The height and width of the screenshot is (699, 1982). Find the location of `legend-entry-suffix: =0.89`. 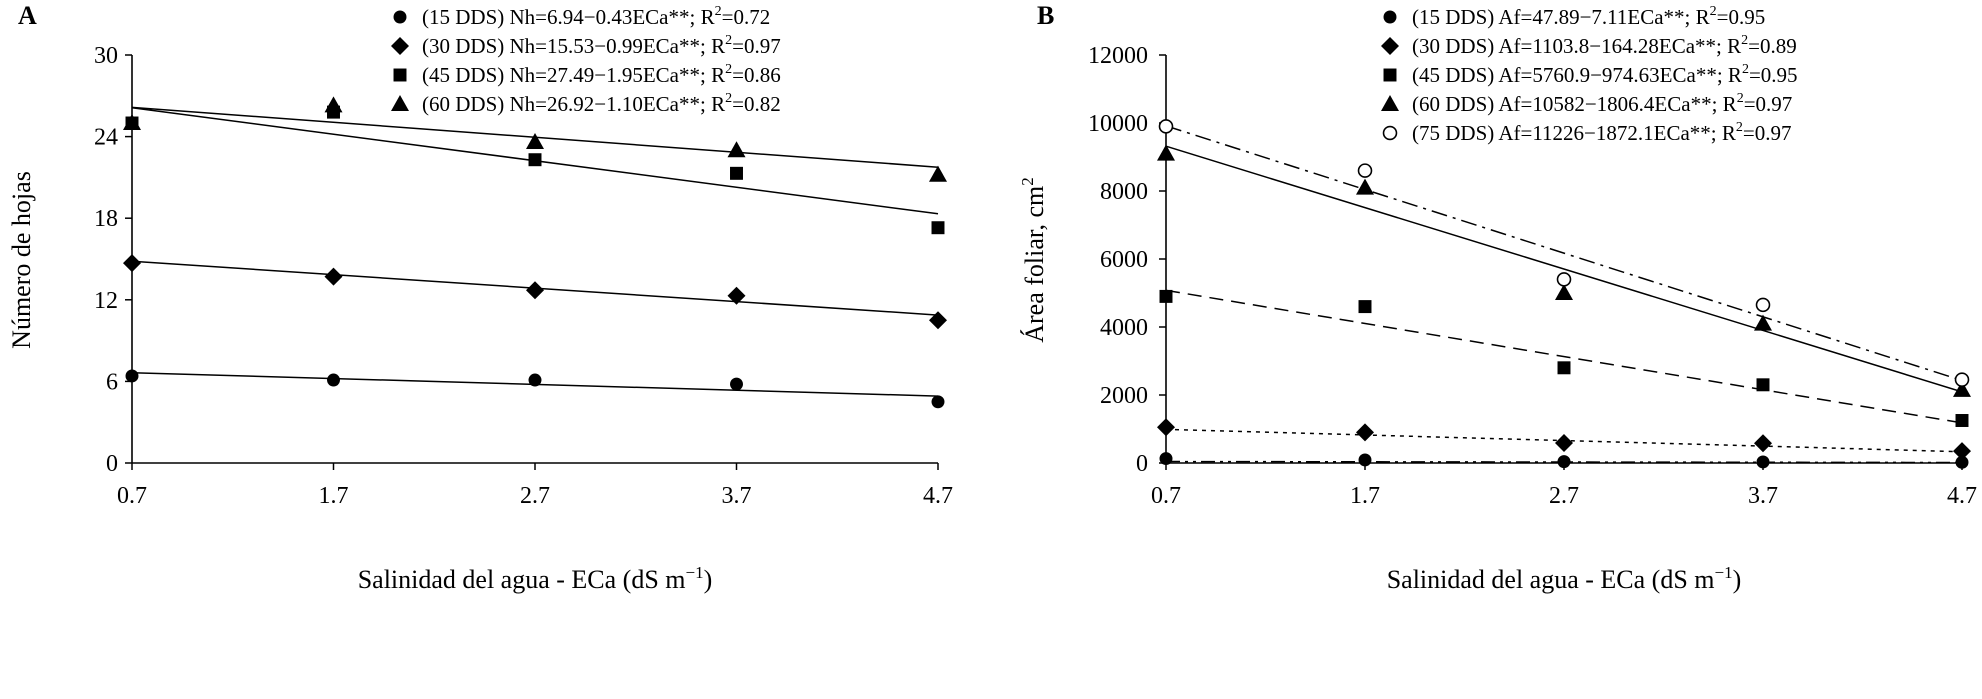

legend-entry-suffix: =0.89 is located at coordinates (1772, 46).